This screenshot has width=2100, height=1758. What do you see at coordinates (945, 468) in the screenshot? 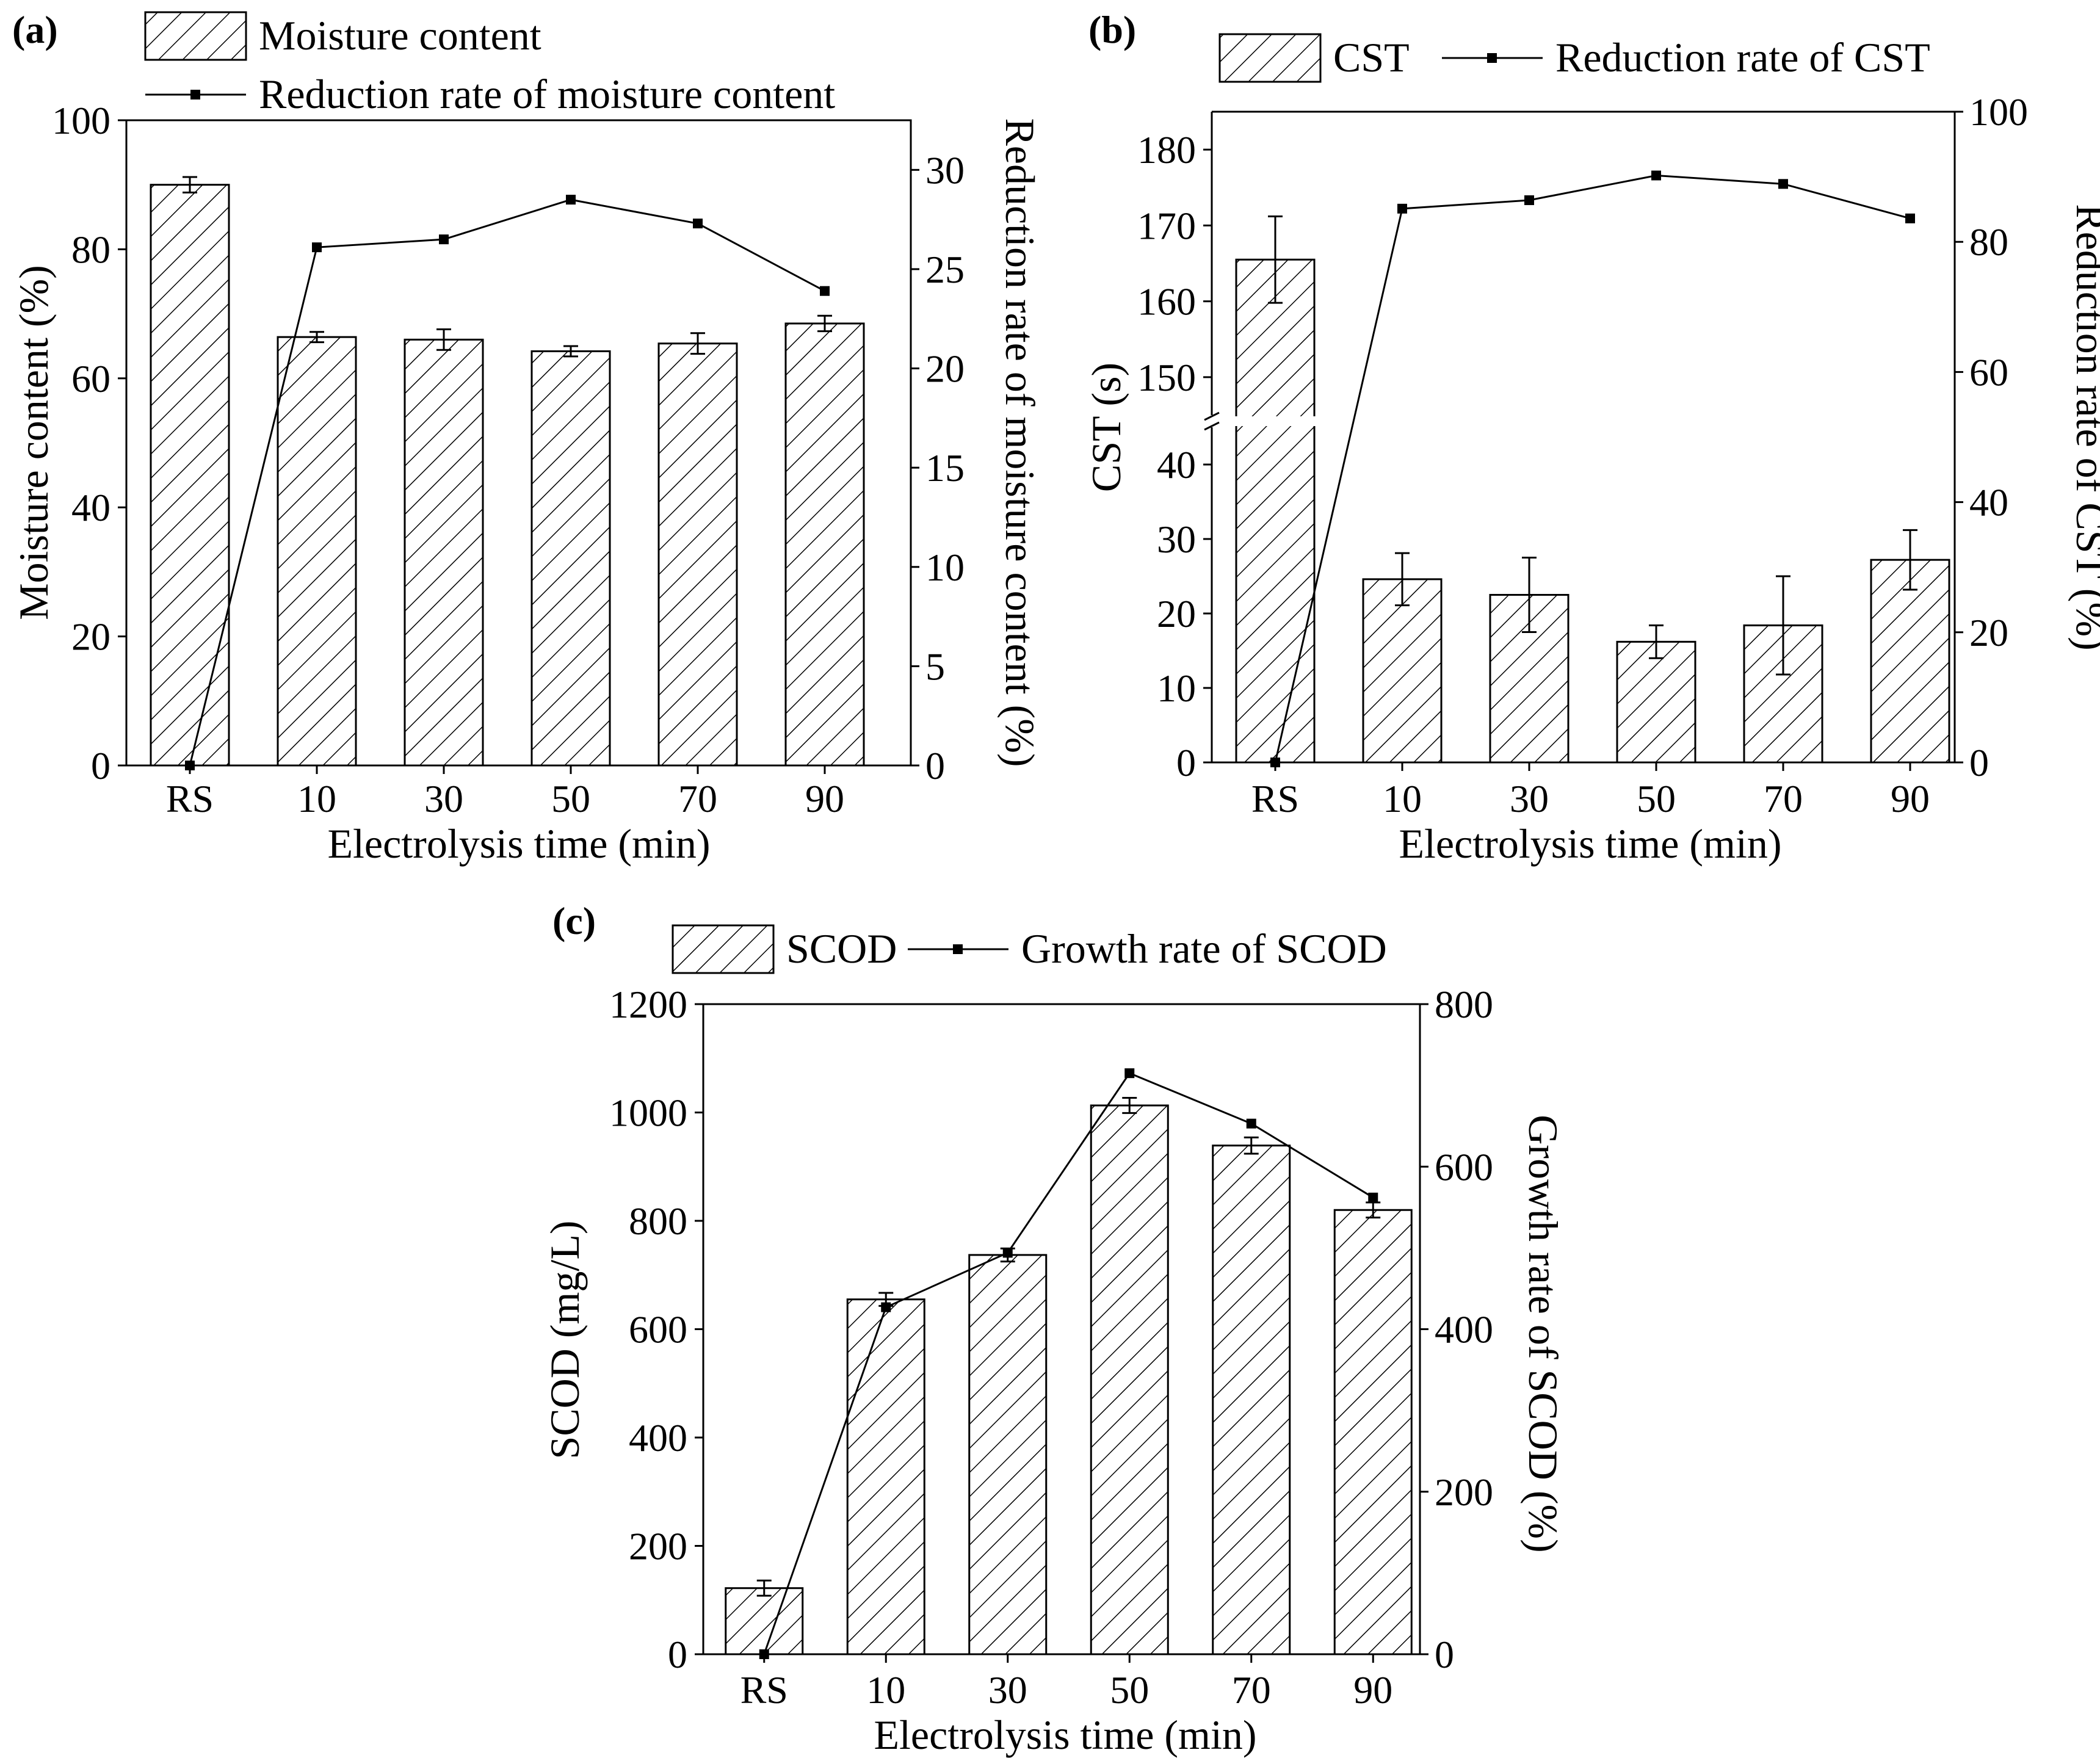
I see `right-tick-label: 15` at bounding box center [945, 468].